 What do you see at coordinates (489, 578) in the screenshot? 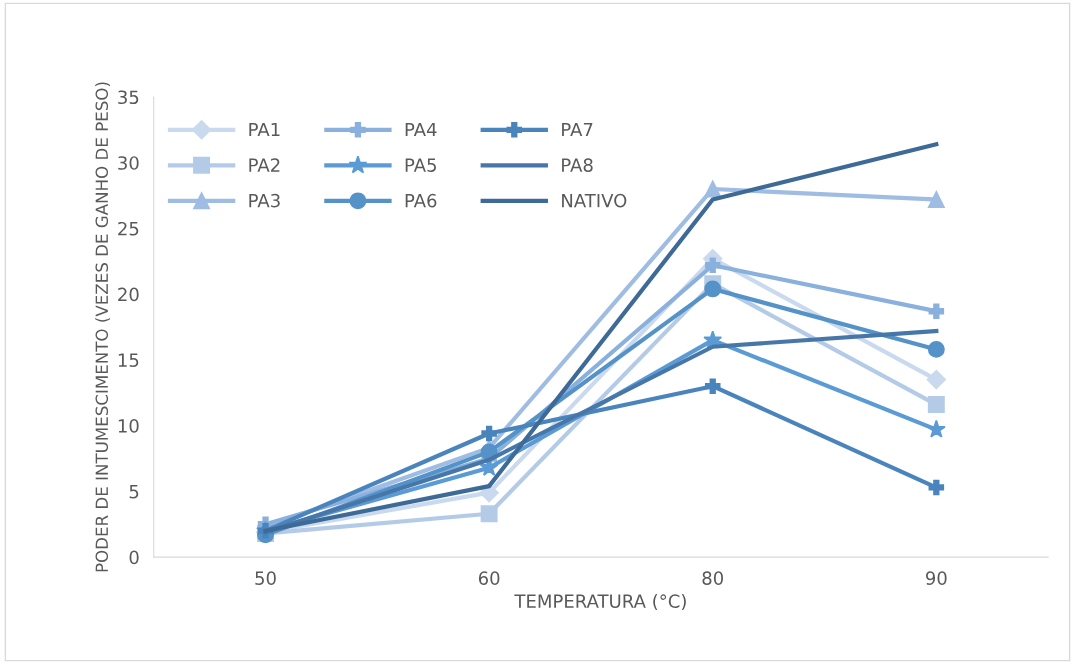
I see `x-tick-label: 60` at bounding box center [489, 578].